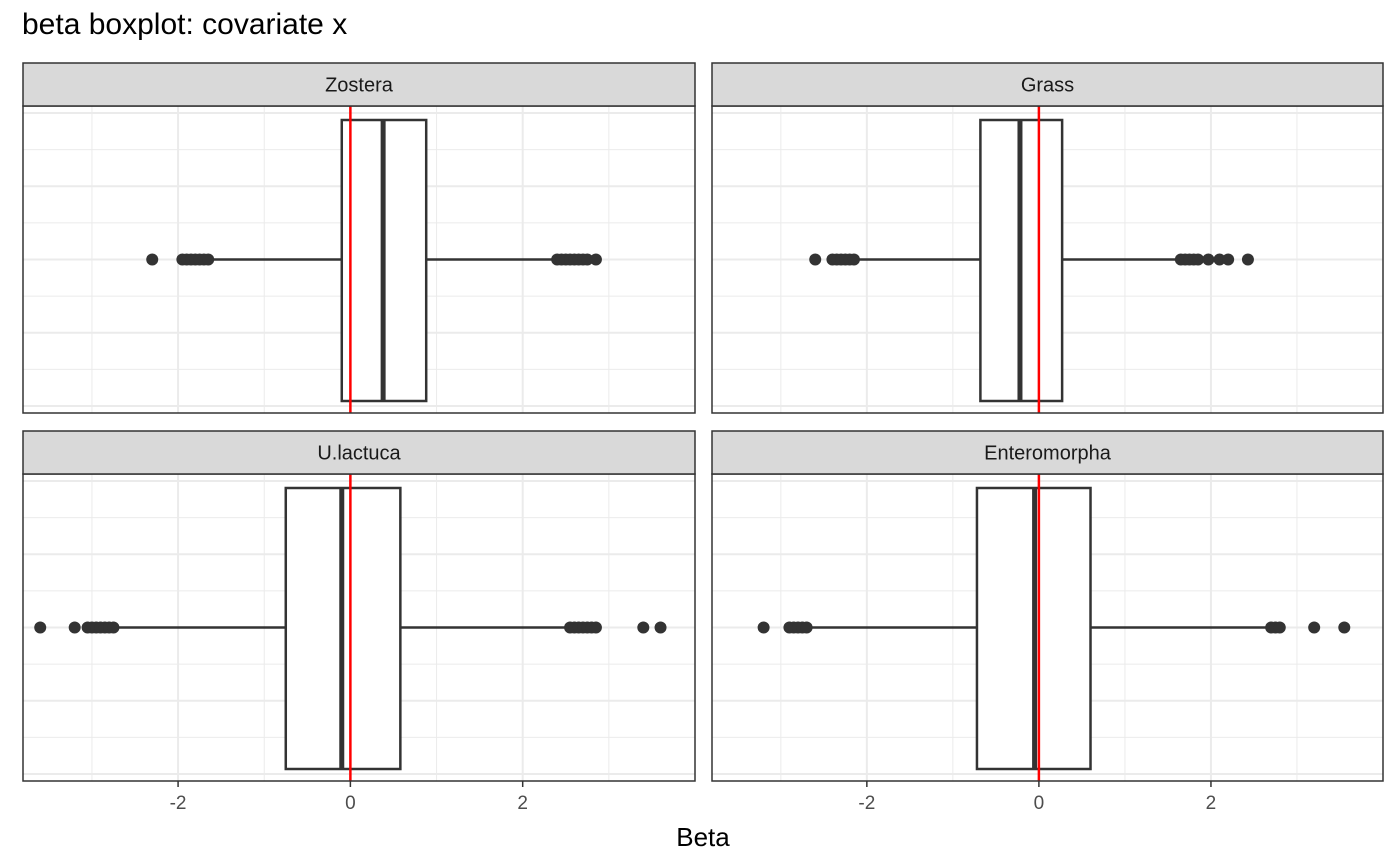 The width and height of the screenshot is (1400, 866). I want to click on facet-label: Zostera, so click(359, 86).